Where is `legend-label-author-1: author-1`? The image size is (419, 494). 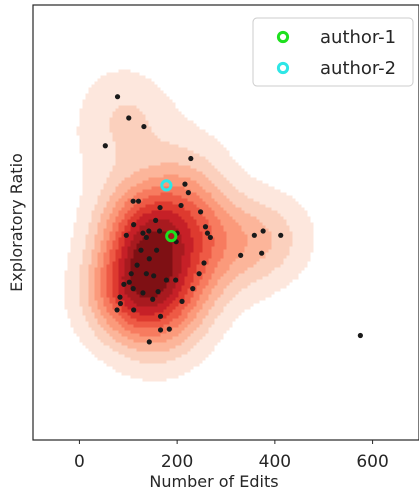 legend-label-author-1: author-1 is located at coordinates (358, 37).